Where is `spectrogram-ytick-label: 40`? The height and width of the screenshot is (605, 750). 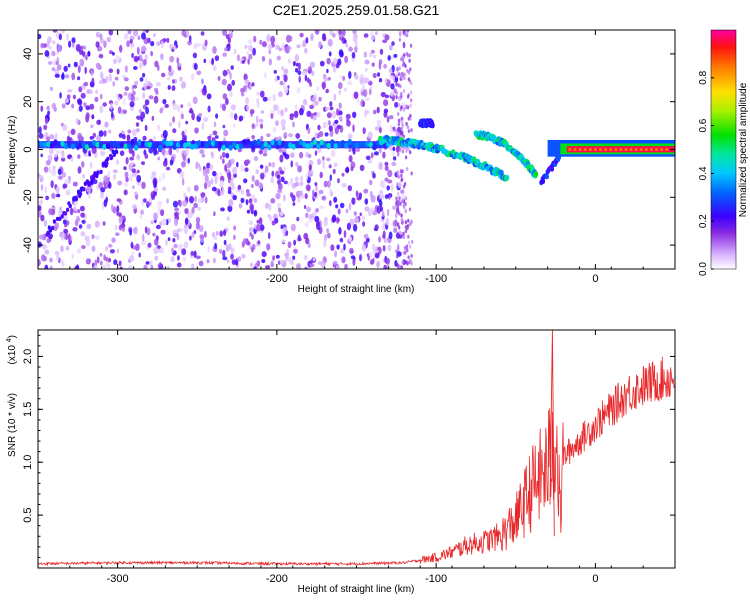
spectrogram-ytick-label: 40 is located at coordinates (28, 54).